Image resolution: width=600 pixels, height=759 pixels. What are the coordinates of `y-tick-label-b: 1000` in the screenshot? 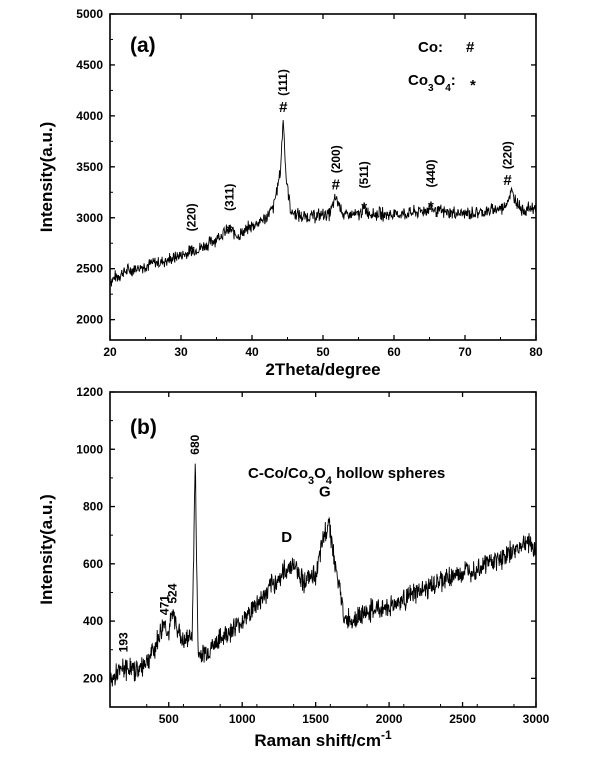 It's located at (89, 449).